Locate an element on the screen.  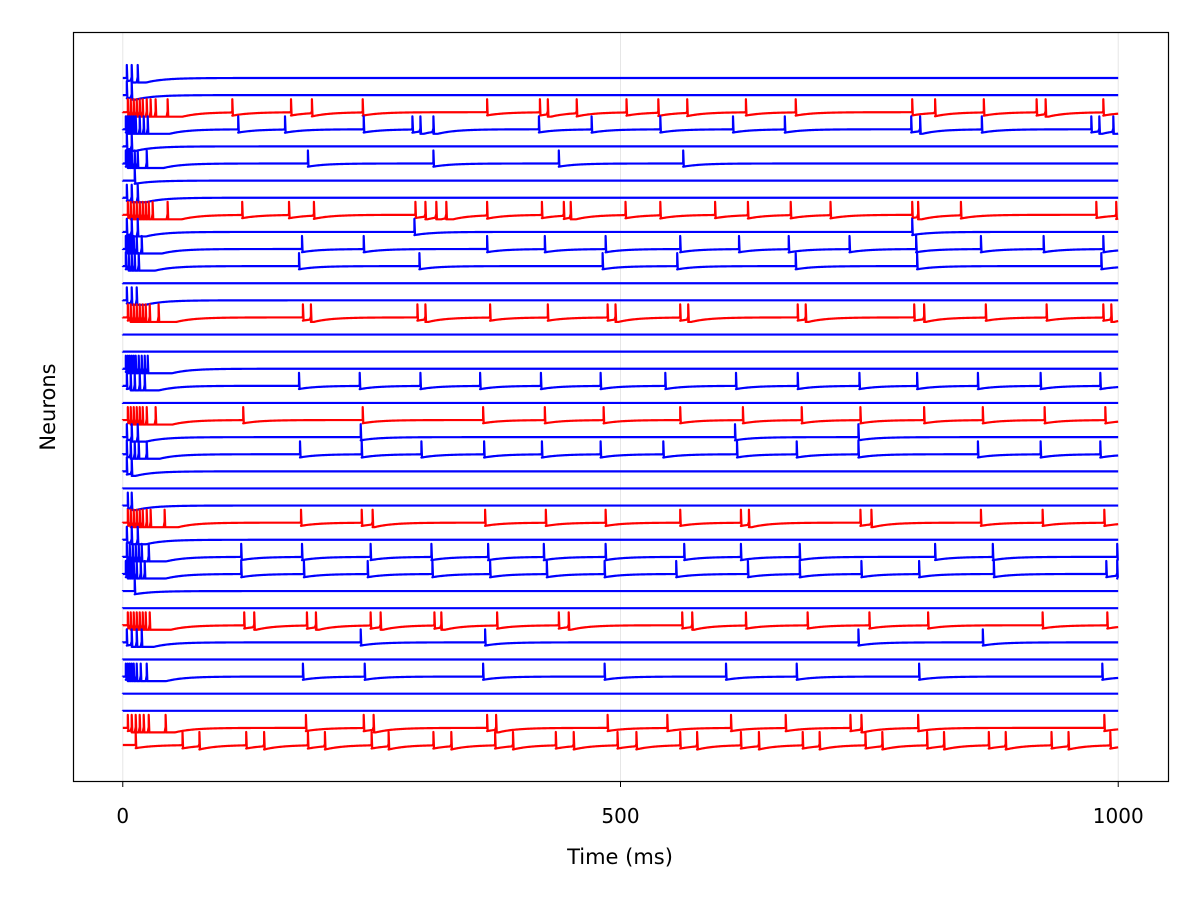
x-axis-ticks: 0 500 1000 is located at coordinates (629, 804).